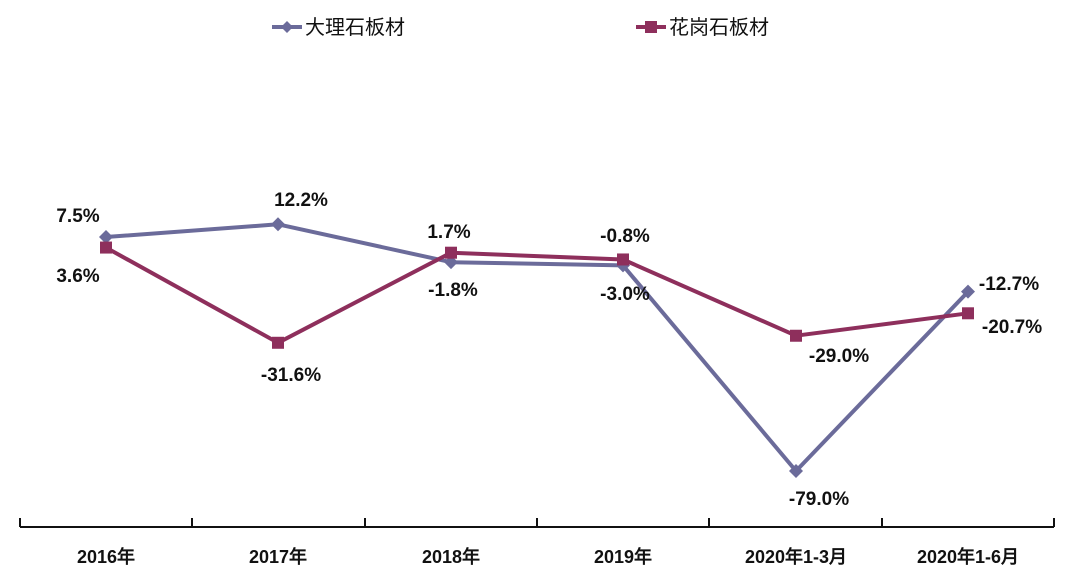 The image size is (1080, 581). Describe the element at coordinates (1009, 284) in the screenshot. I see `data-label-marble-2020-h1: -12.7%` at that location.